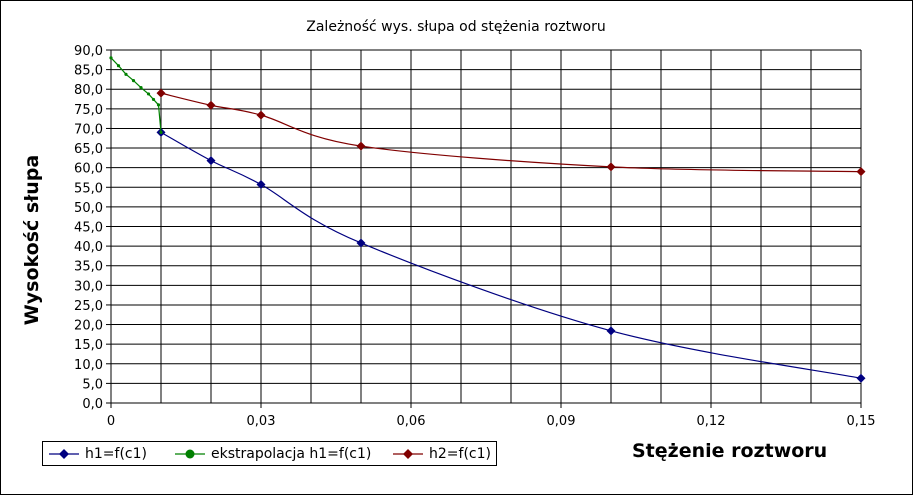 This screenshot has height=495, width=913. I want to click on y-tick-label: 90,0, so click(88, 51).